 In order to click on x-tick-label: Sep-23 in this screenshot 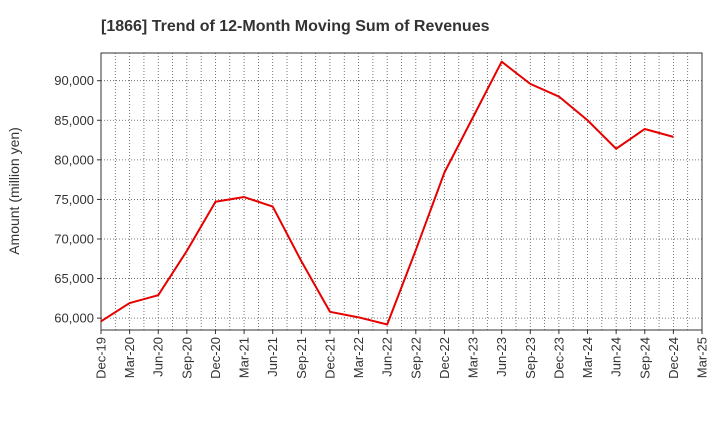, I will do `click(530, 358)`.